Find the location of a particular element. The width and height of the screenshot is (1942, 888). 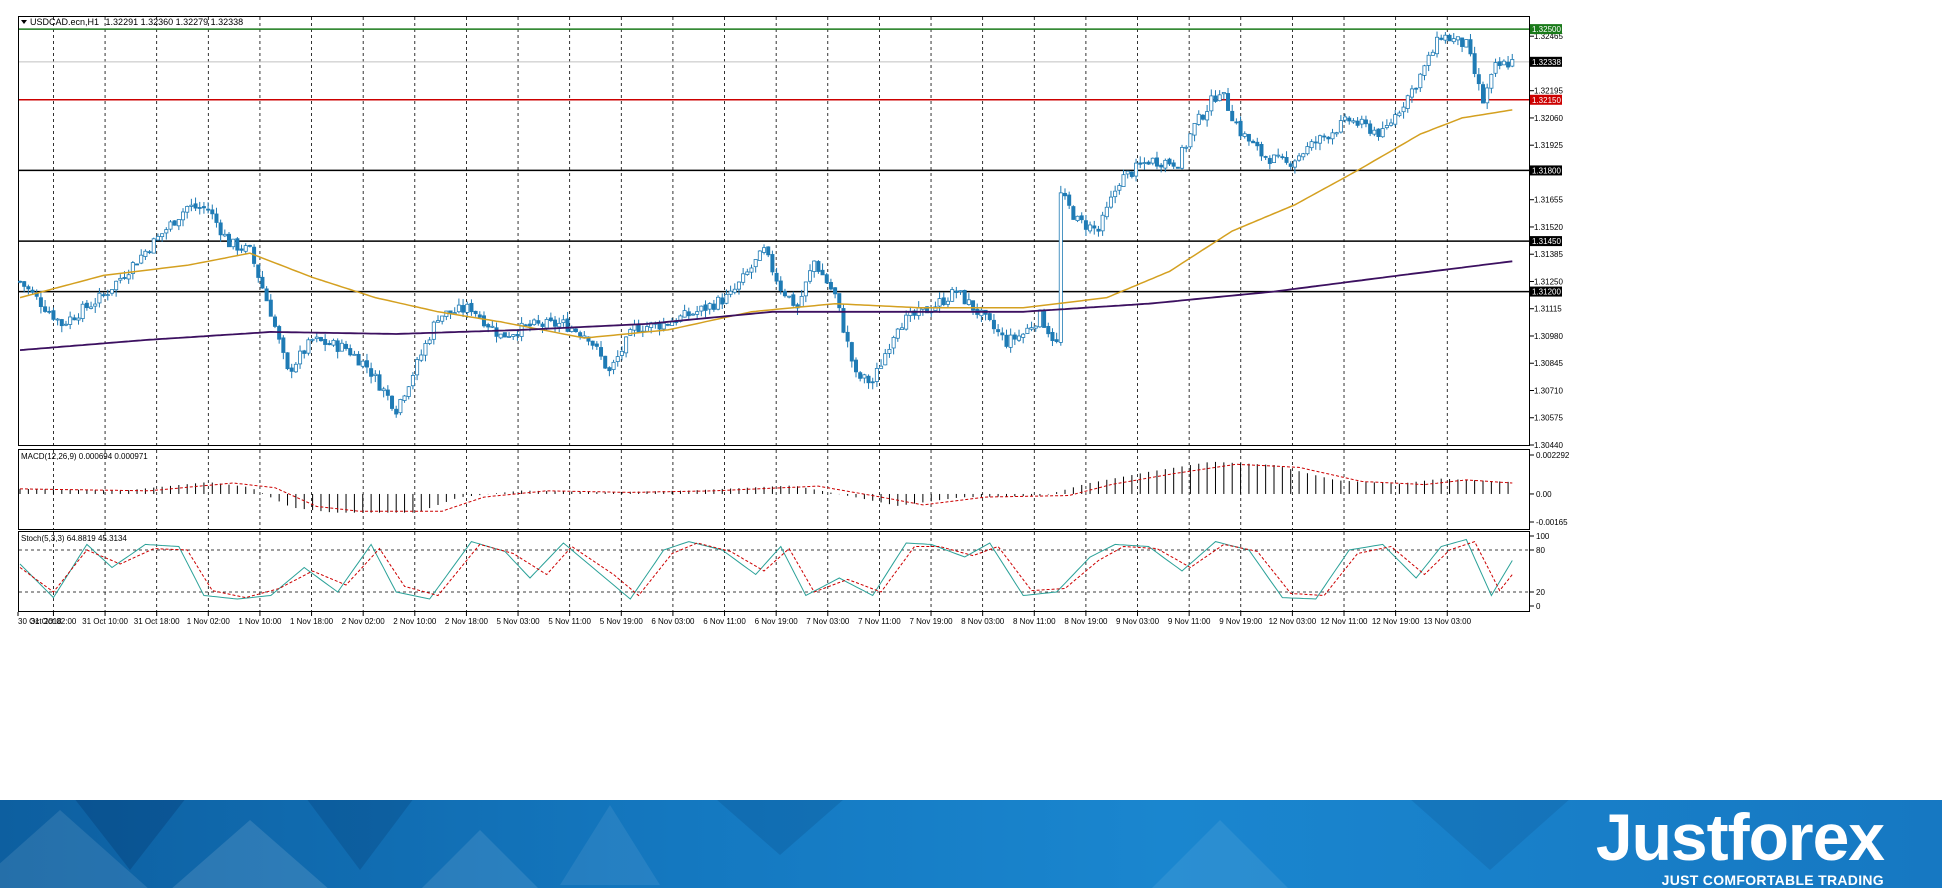

price-label: 1.31520 is located at coordinates (1548, 227).